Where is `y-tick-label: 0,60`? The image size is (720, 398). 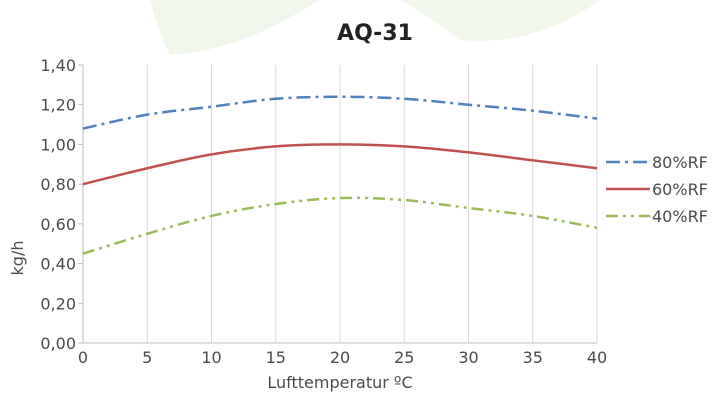 y-tick-label: 0,60 is located at coordinates (58, 224).